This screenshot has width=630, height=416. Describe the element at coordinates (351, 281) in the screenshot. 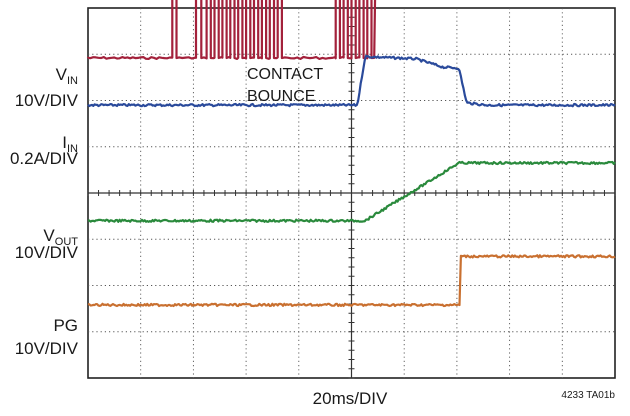

I see `trace-pg` at that location.